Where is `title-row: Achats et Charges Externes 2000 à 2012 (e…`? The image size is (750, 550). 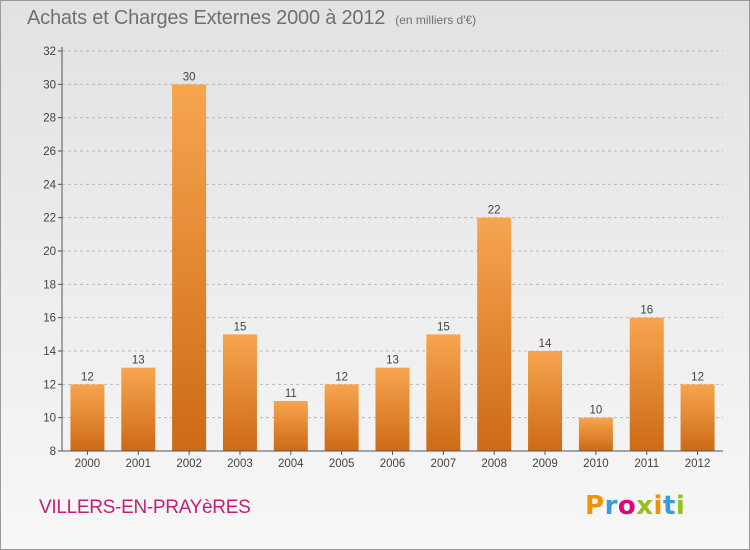
title-row: Achats et Charges Externes 2000 à 2012 (e… is located at coordinates (251, 18).